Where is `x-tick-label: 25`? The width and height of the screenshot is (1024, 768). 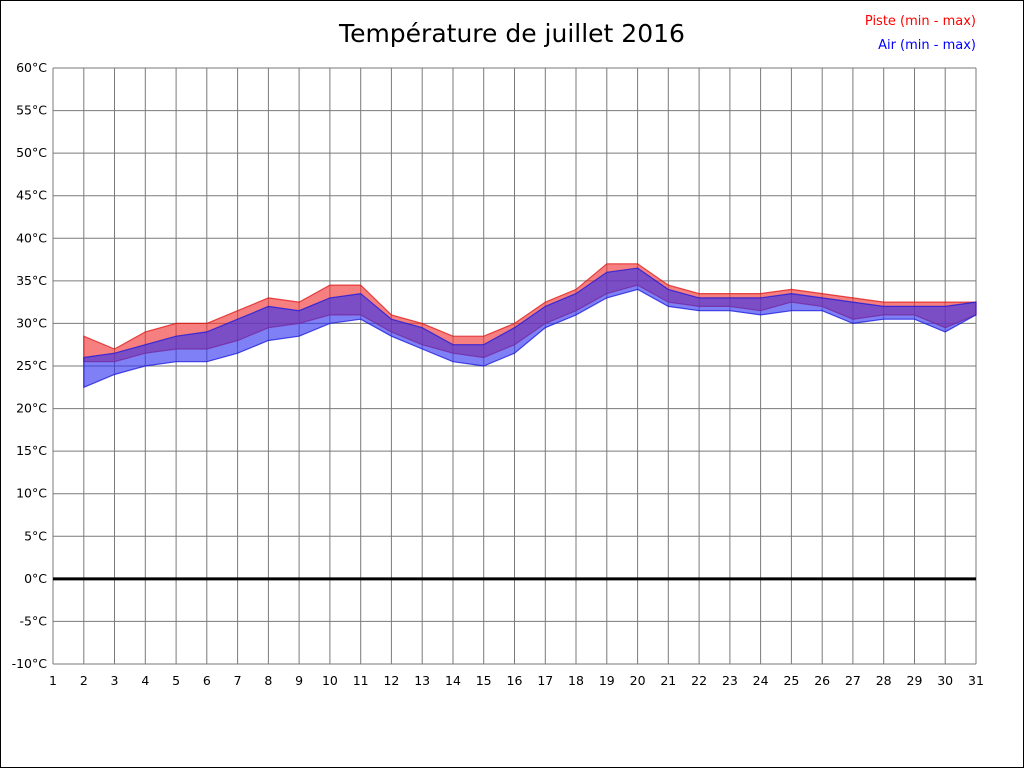 x-tick-label: 25 is located at coordinates (791, 680).